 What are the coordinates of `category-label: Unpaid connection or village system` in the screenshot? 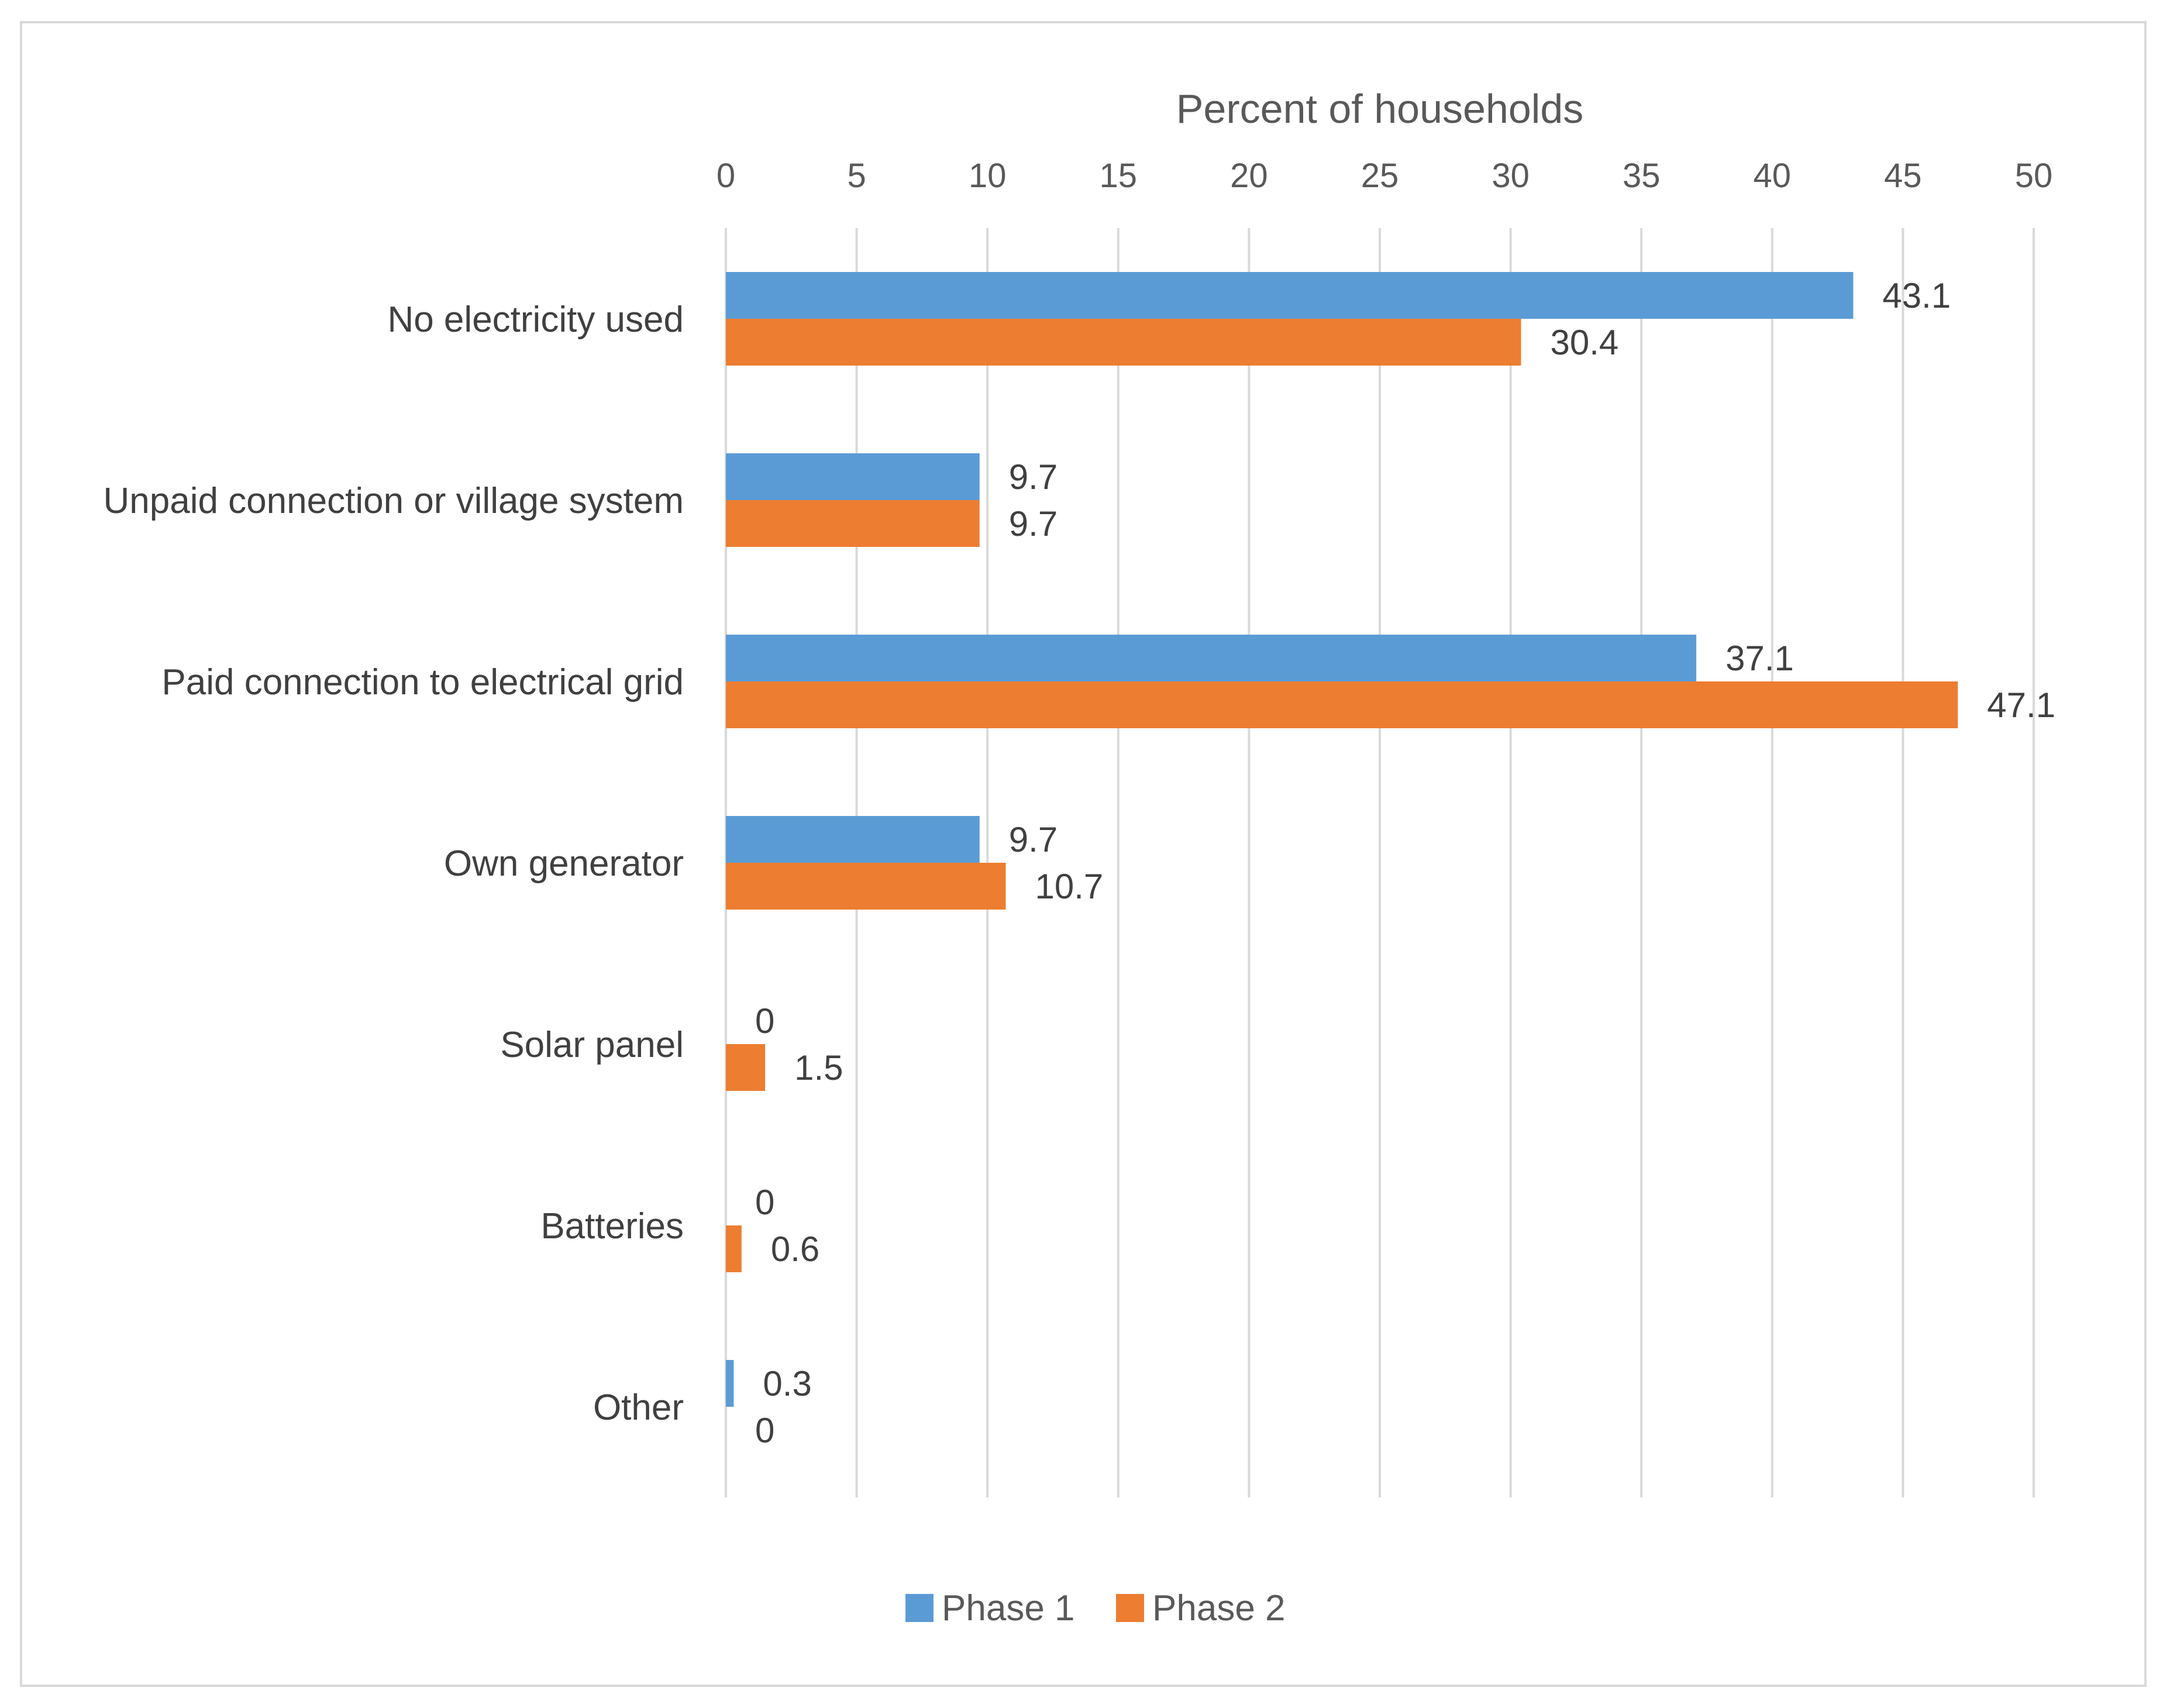 It's located at (393, 501).